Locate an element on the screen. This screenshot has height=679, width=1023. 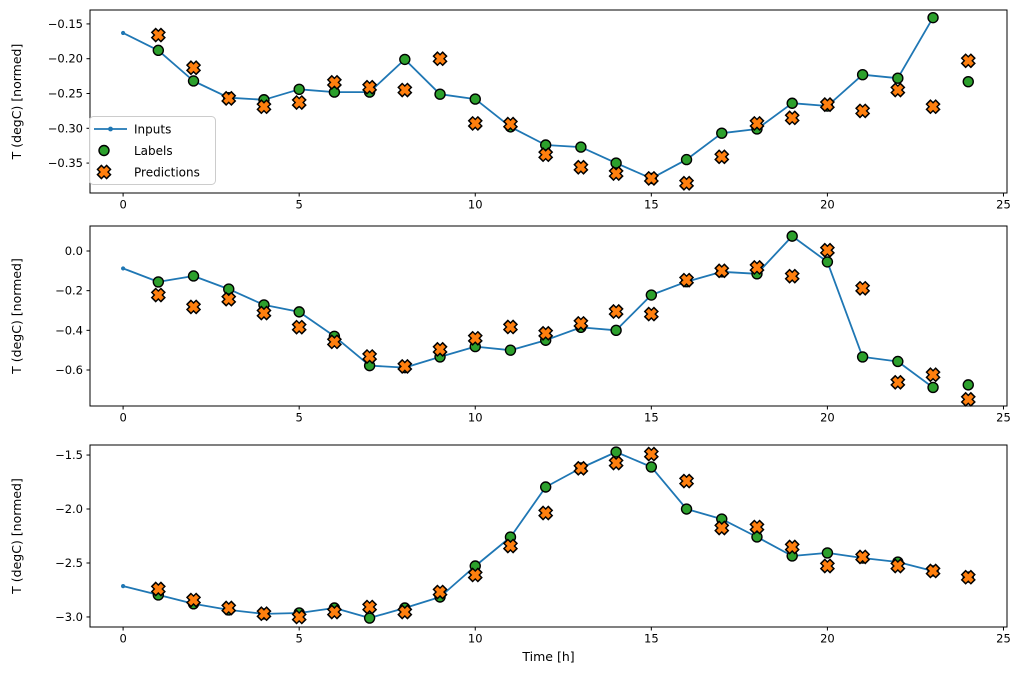
legend: Inputs Labels Predictions is located at coordinates (152, 150).